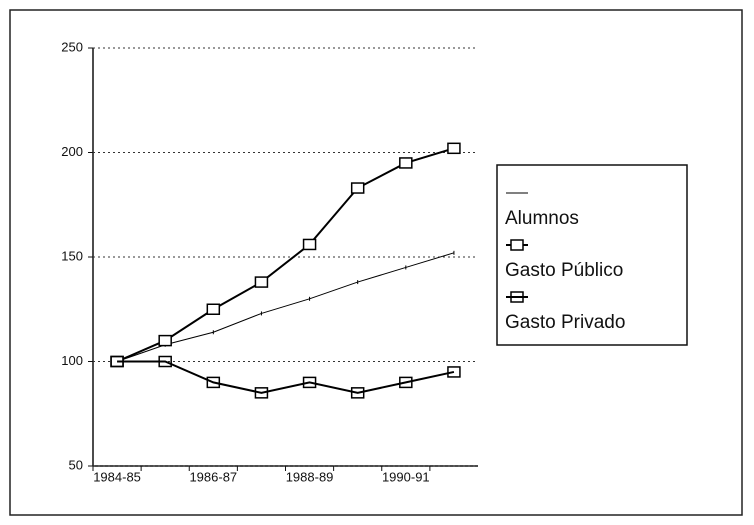 Image resolution: width=754 pixels, height=525 pixels. Describe the element at coordinates (565, 322) in the screenshot. I see `legend-label: Gasto Privado` at that location.